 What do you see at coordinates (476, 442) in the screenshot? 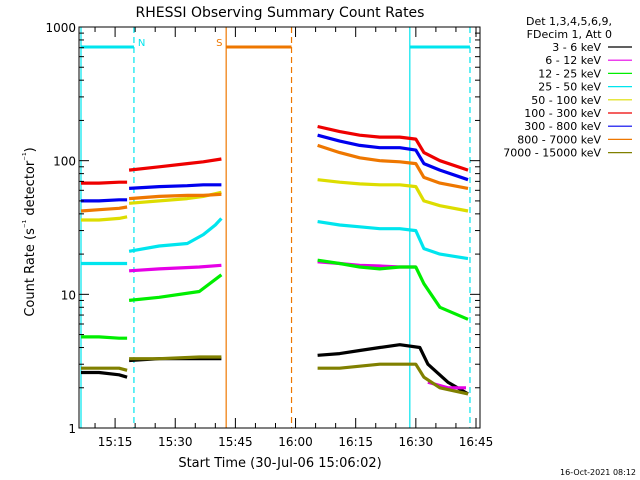
I see `x-tick-label: 16:45` at bounding box center [476, 442].